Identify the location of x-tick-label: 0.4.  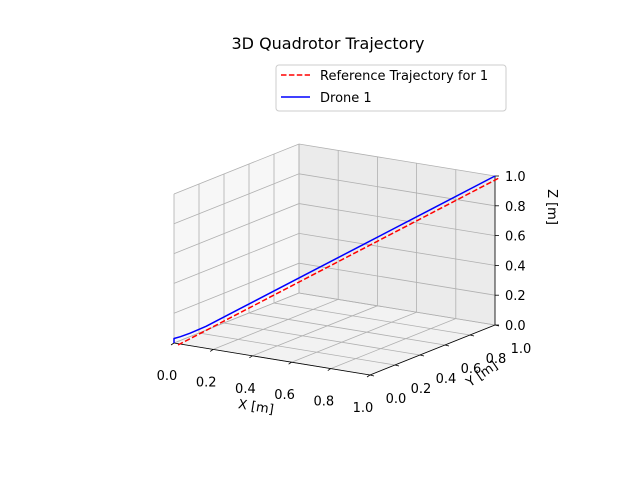
(245, 389).